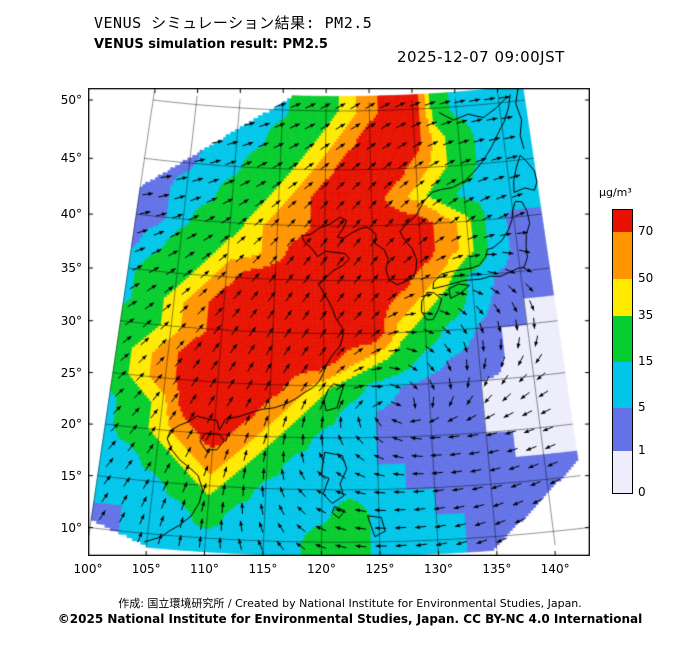 This screenshot has width=700, height=649. Describe the element at coordinates (71, 475) in the screenshot. I see `lat-tick-label: 15°` at that location.